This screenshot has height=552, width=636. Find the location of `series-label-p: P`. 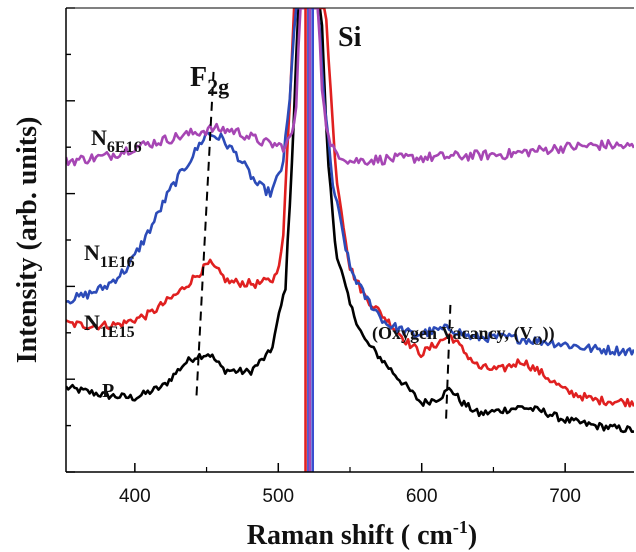

series-label-p: P is located at coordinates (108, 391).